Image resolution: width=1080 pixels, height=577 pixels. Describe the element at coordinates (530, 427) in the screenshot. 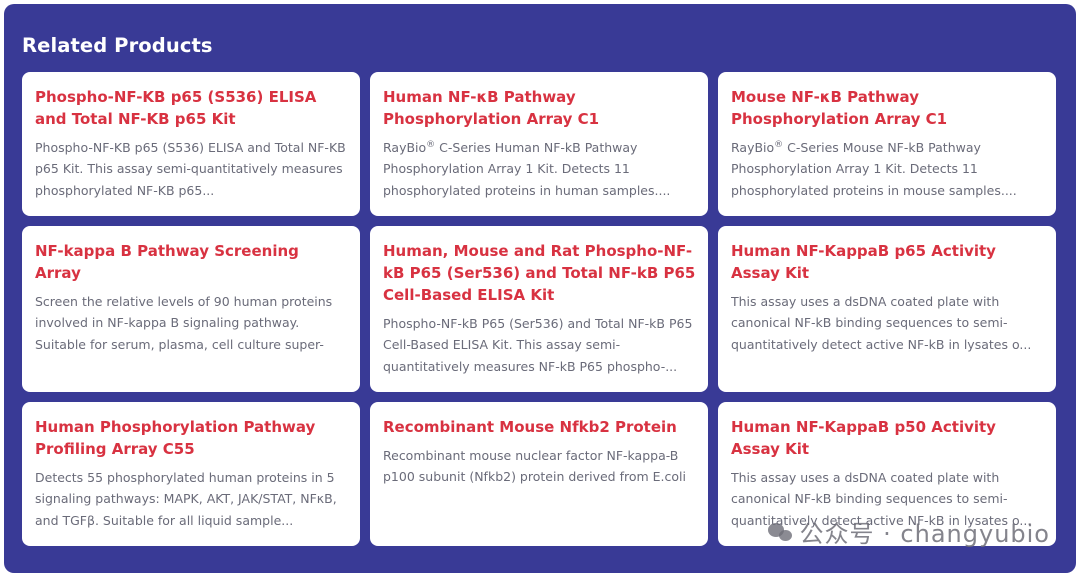

I see `product-title: Recombinant Mouse Nfkb2 Protein` at that location.